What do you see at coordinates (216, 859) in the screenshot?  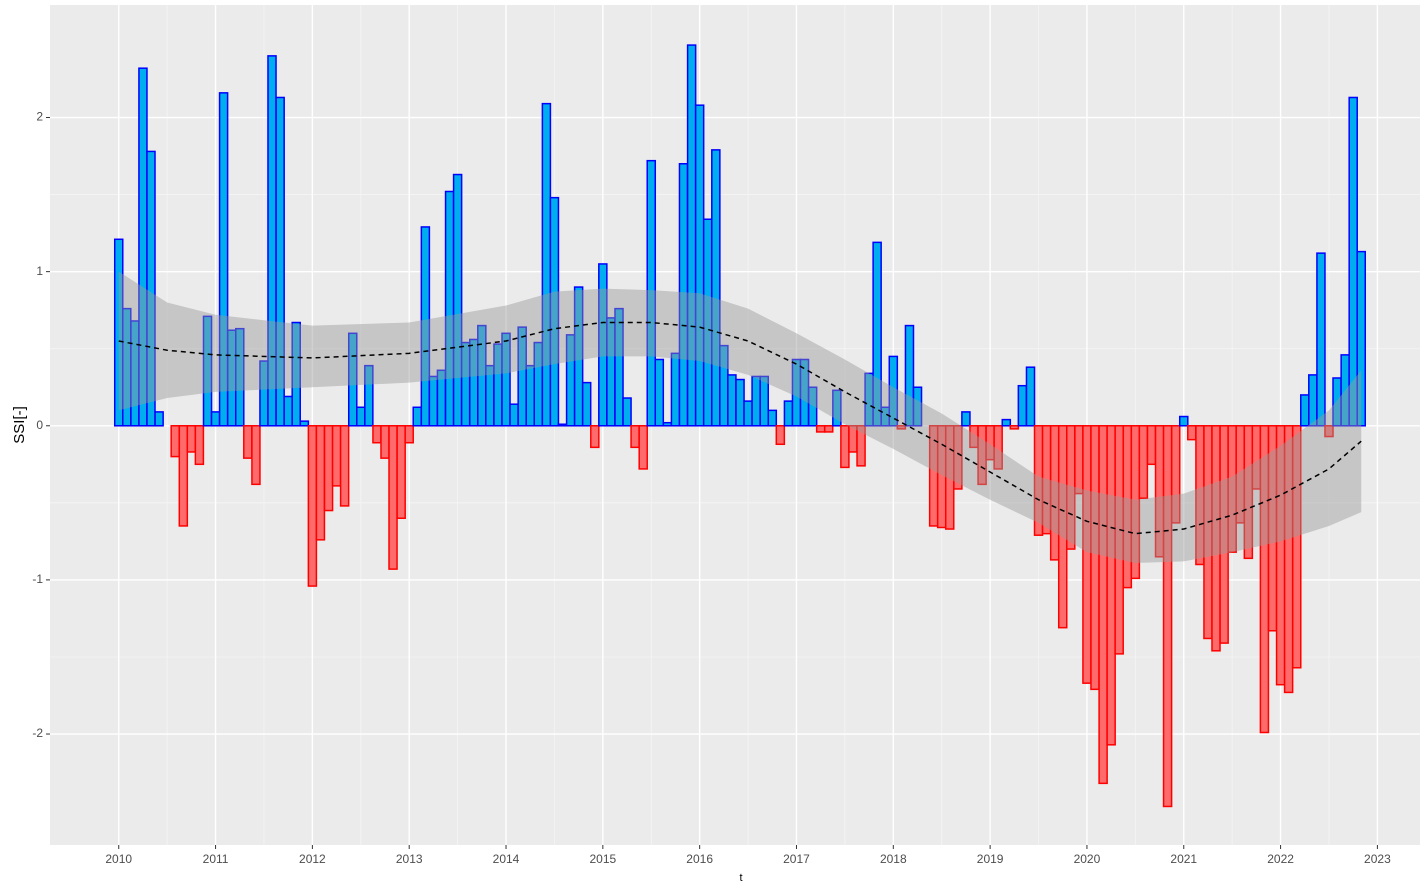 I see `x-tick-label: 2011` at bounding box center [216, 859].